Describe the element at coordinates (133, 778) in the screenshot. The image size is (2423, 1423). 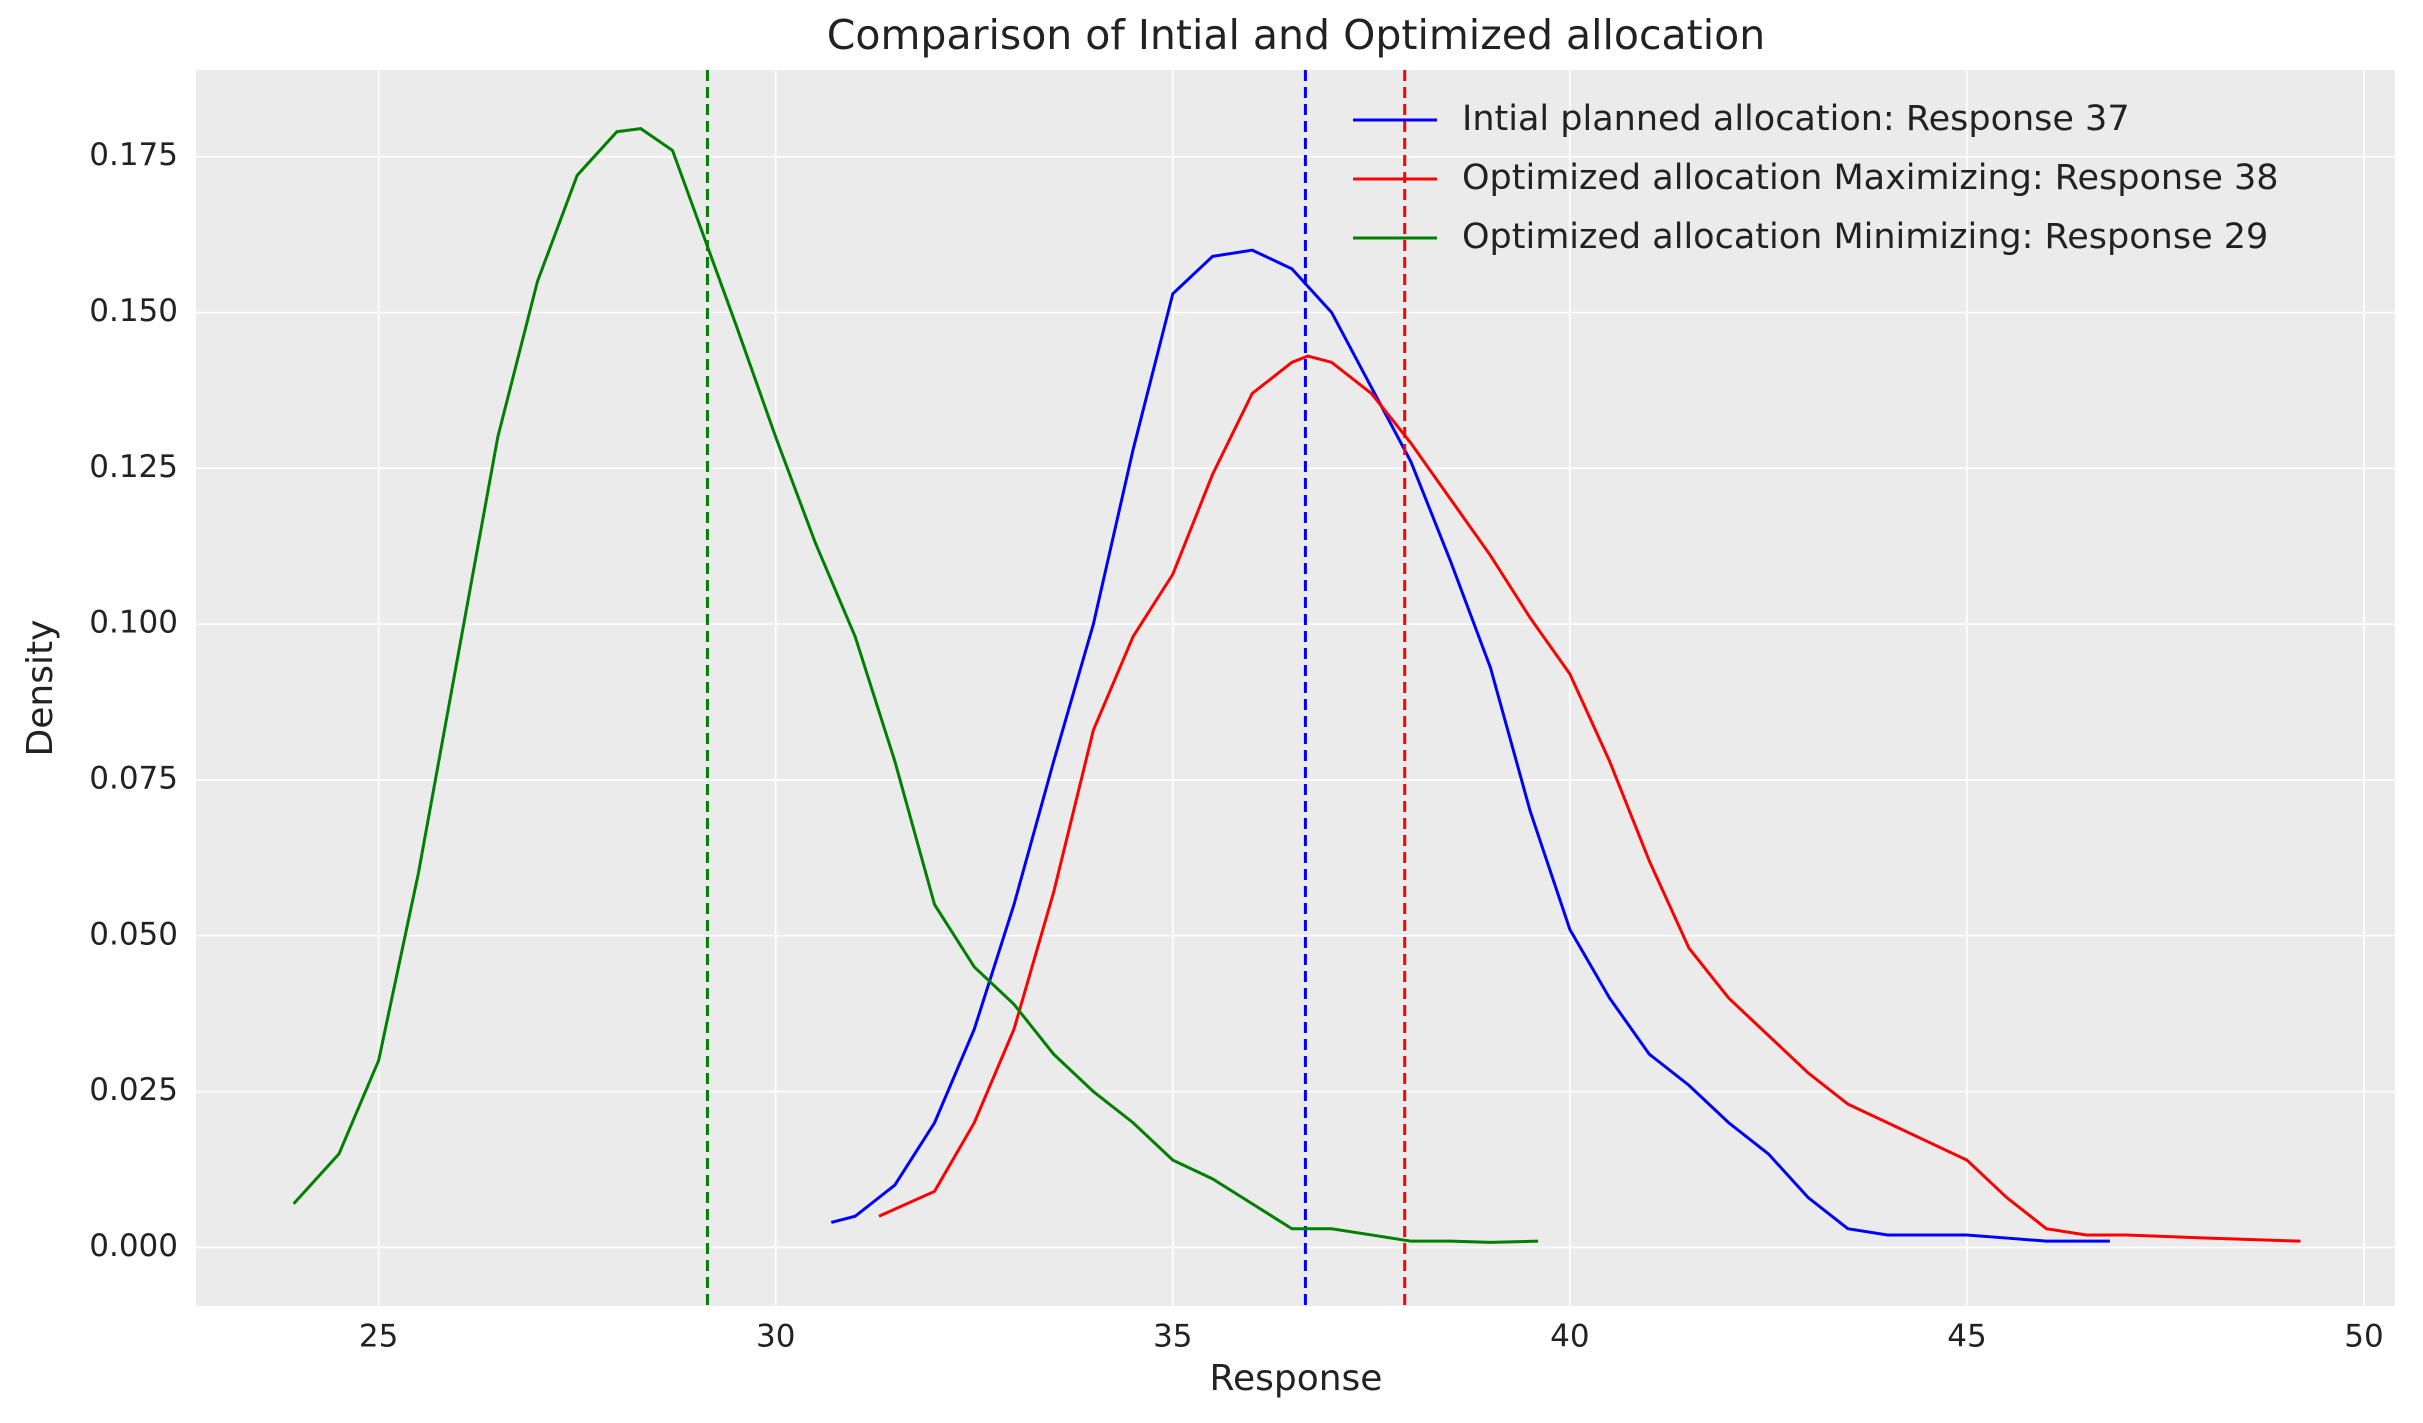
I see `y-tick-label: 0.075` at that location.